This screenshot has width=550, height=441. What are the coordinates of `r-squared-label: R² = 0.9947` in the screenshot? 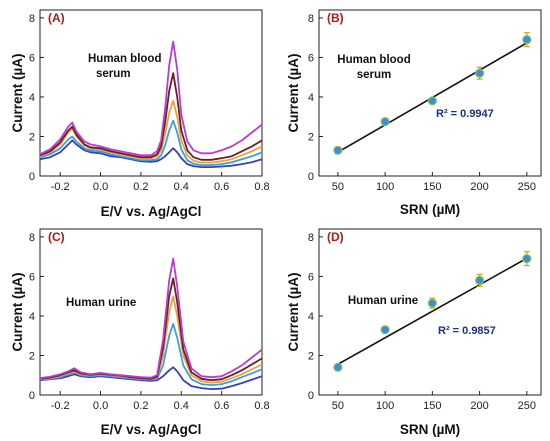 It's located at (465, 114).